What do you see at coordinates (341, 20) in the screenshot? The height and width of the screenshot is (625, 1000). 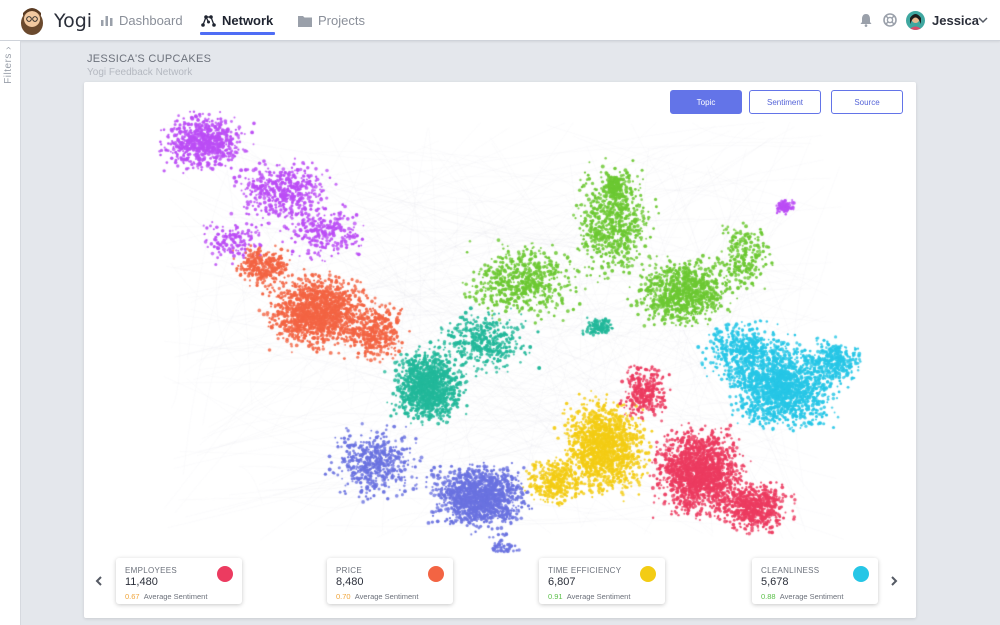 I see `nav-projects-label: Projects` at bounding box center [341, 20].